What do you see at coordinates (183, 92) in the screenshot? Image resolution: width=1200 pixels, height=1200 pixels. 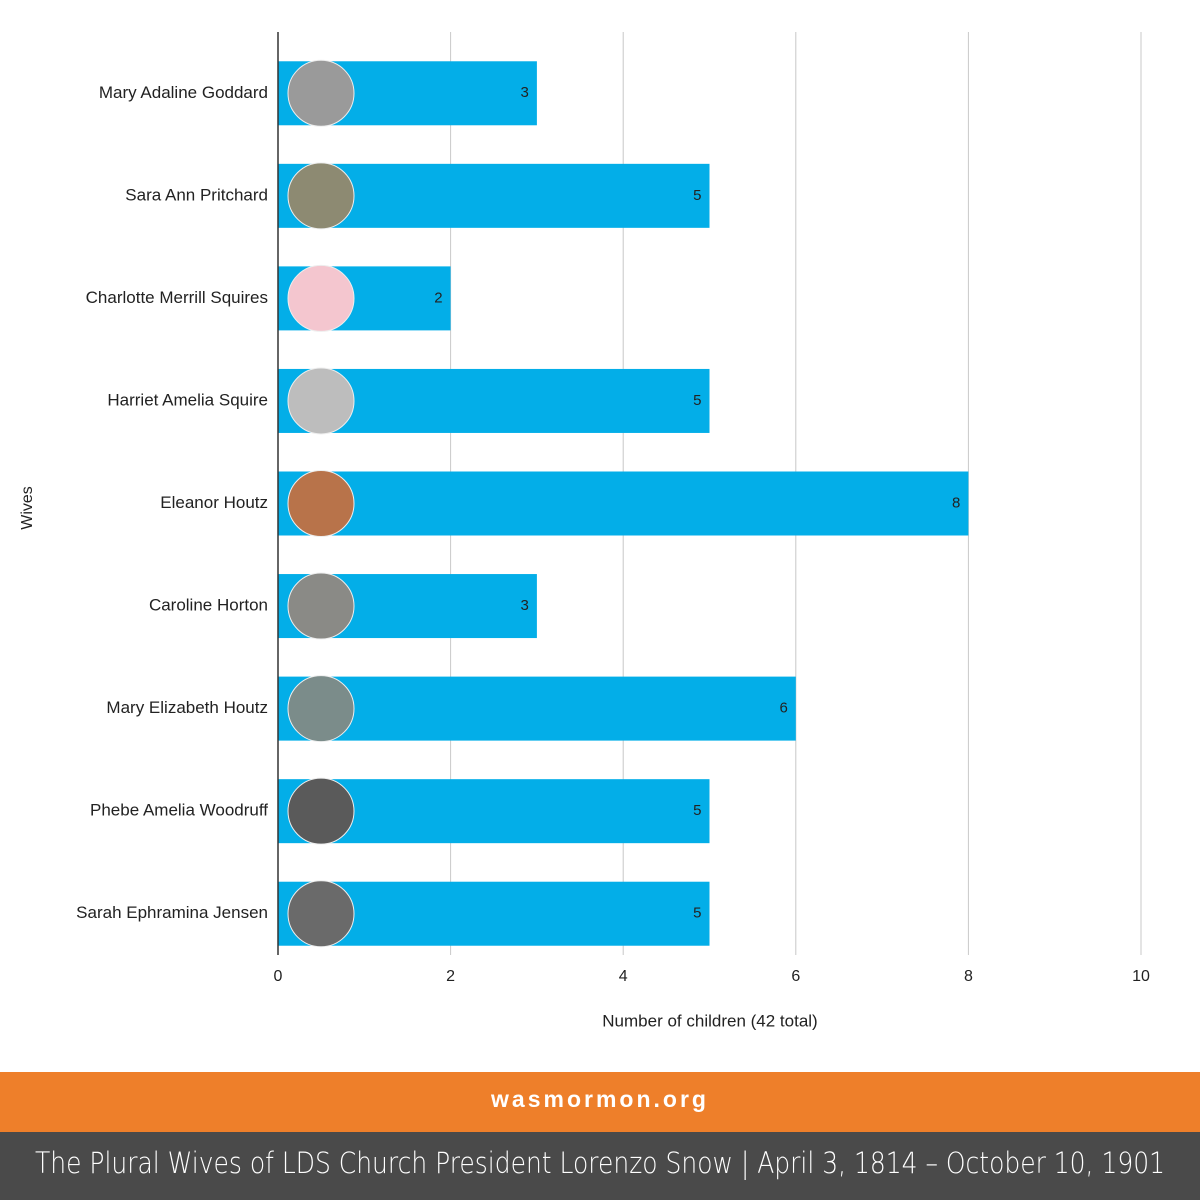 I see `y-tick-label: Mary Adaline Goddard` at bounding box center [183, 92].